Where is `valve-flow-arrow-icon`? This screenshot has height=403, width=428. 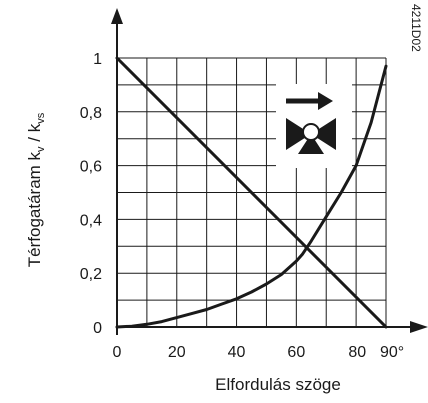
valve-flow-arrow-icon is located at coordinates (314, 126).